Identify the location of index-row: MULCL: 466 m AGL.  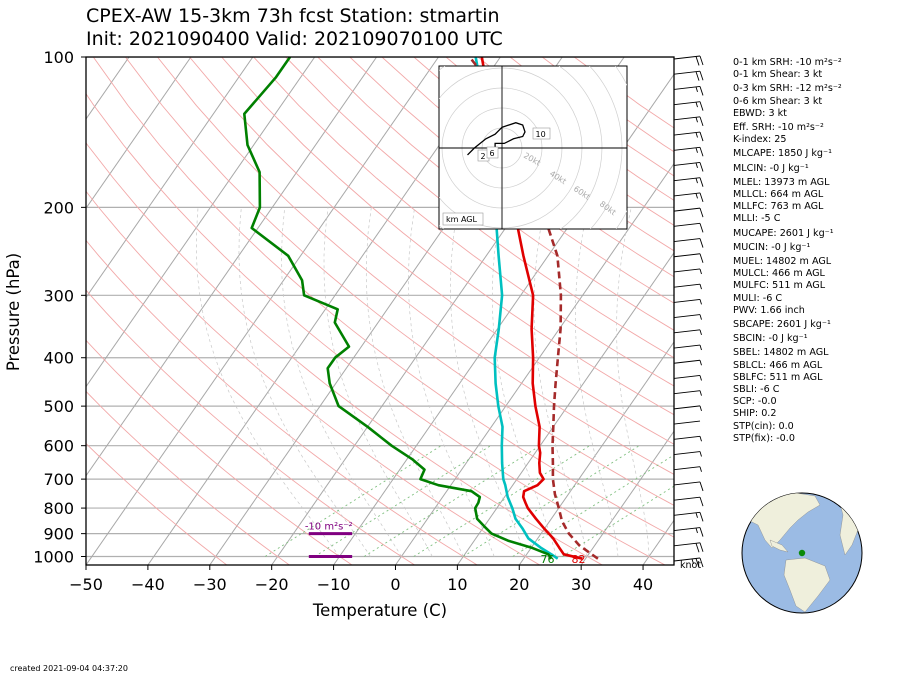
(779, 274).